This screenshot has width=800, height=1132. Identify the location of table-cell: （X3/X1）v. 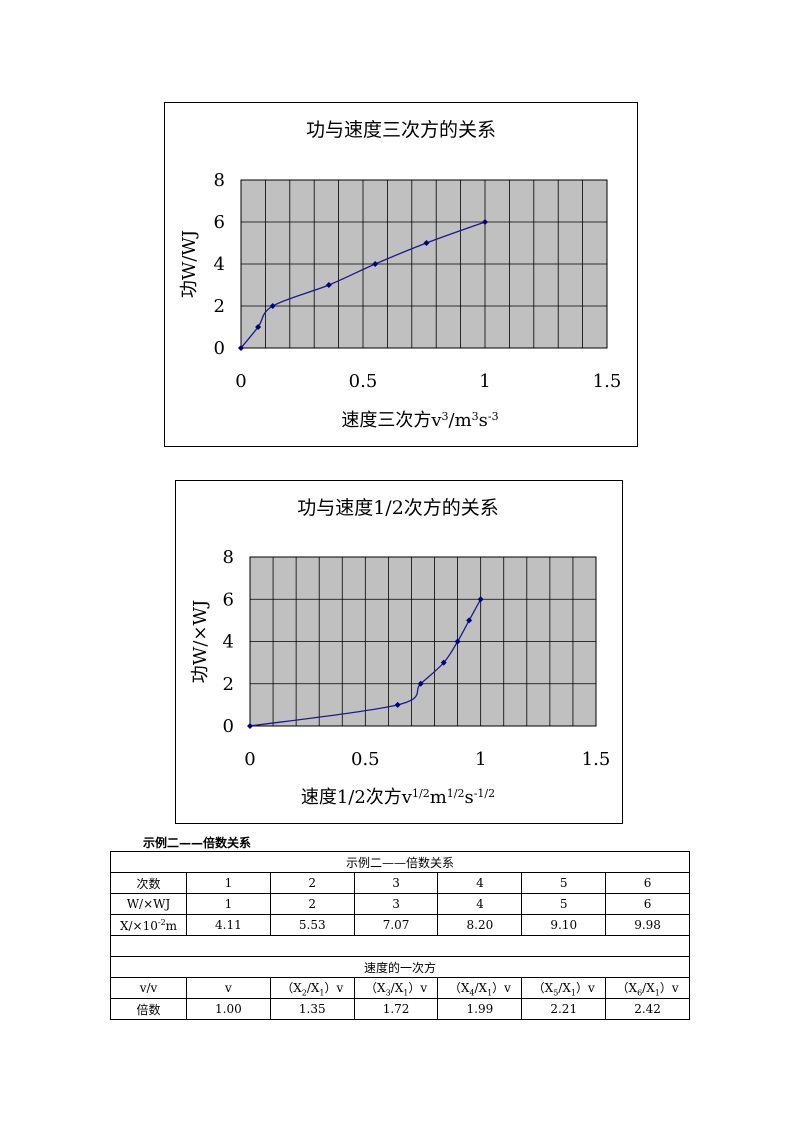
(396, 988).